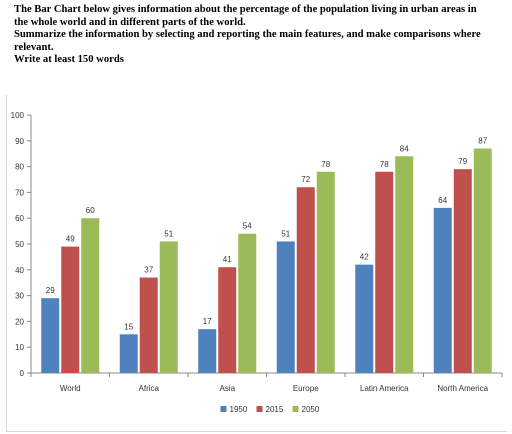 The width and height of the screenshot is (512, 434). I want to click on data-label: 37, so click(148, 270).